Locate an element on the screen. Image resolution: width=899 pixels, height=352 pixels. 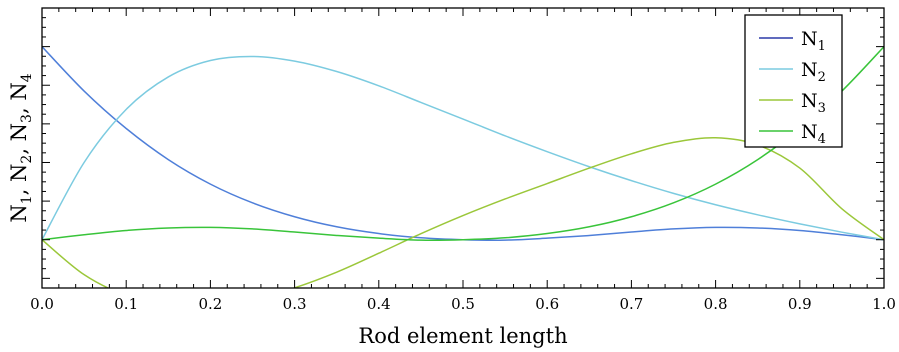
y-axis-label-text: N is located at coordinates (19, 213).